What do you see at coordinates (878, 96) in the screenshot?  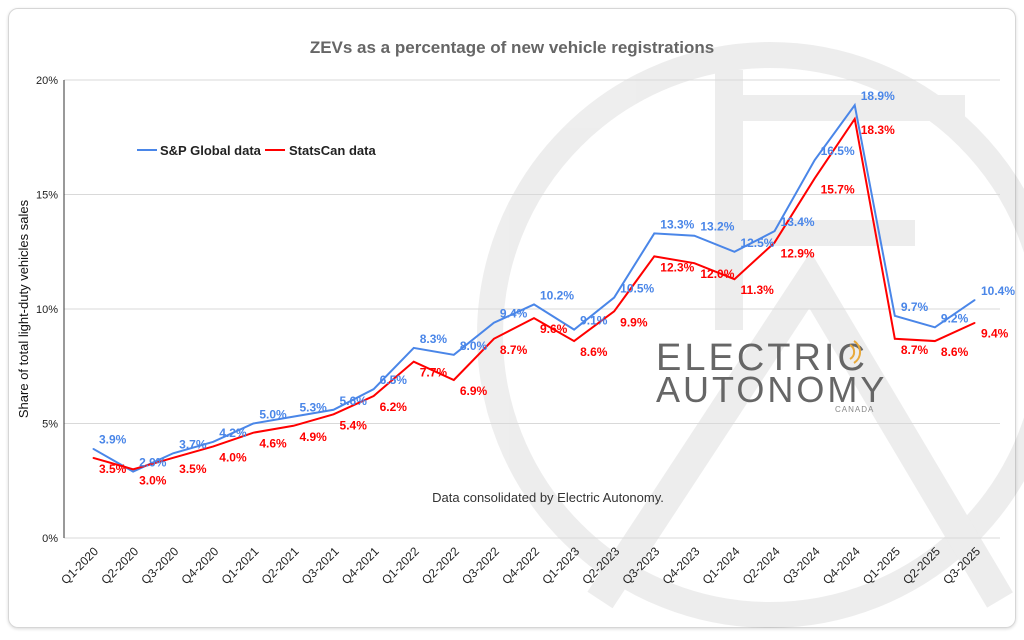 I see `data-label: 18.9%` at bounding box center [878, 96].